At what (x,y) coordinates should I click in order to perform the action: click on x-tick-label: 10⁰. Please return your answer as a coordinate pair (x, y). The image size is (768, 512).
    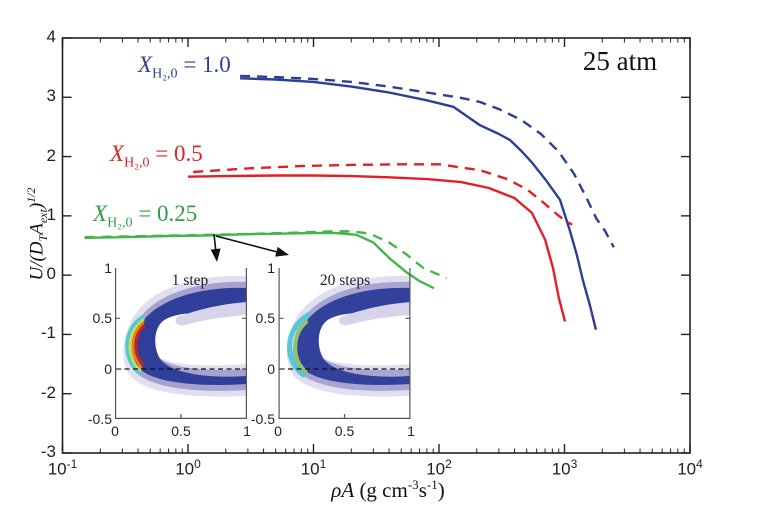
    Looking at the image, I should click on (188, 468).